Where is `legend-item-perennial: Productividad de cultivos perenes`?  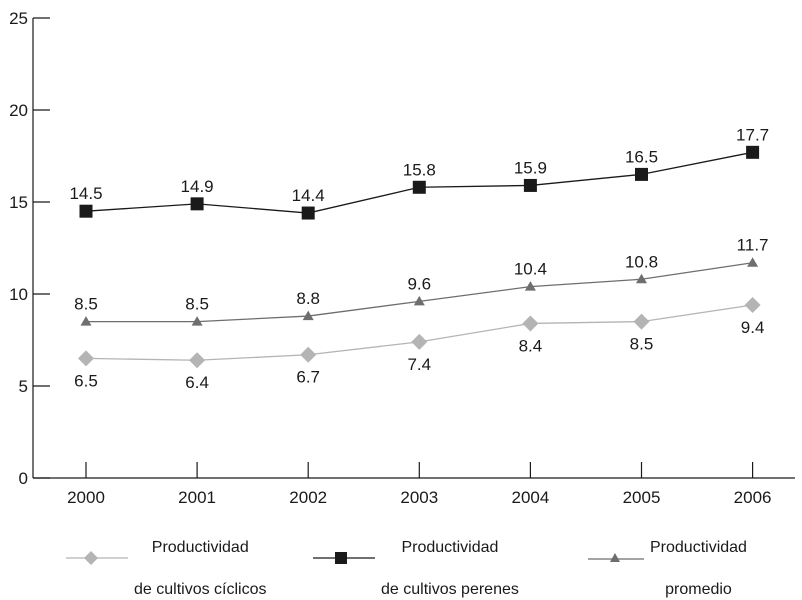 legend-item-perennial: Productividad de cultivos perenes is located at coordinates (416, 567).